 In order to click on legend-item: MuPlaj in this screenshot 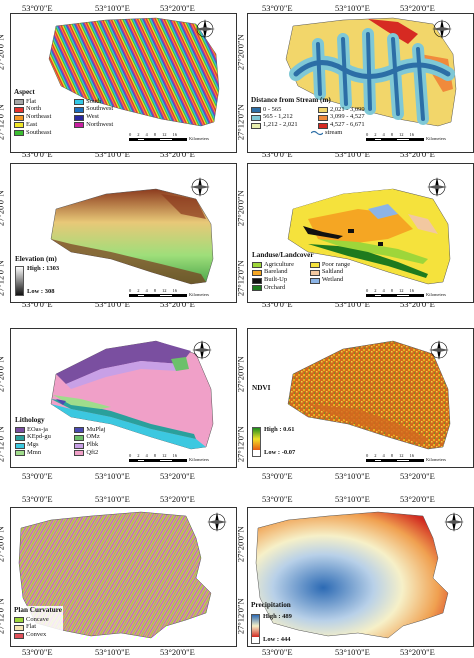, I will do `click(99, 430)`.